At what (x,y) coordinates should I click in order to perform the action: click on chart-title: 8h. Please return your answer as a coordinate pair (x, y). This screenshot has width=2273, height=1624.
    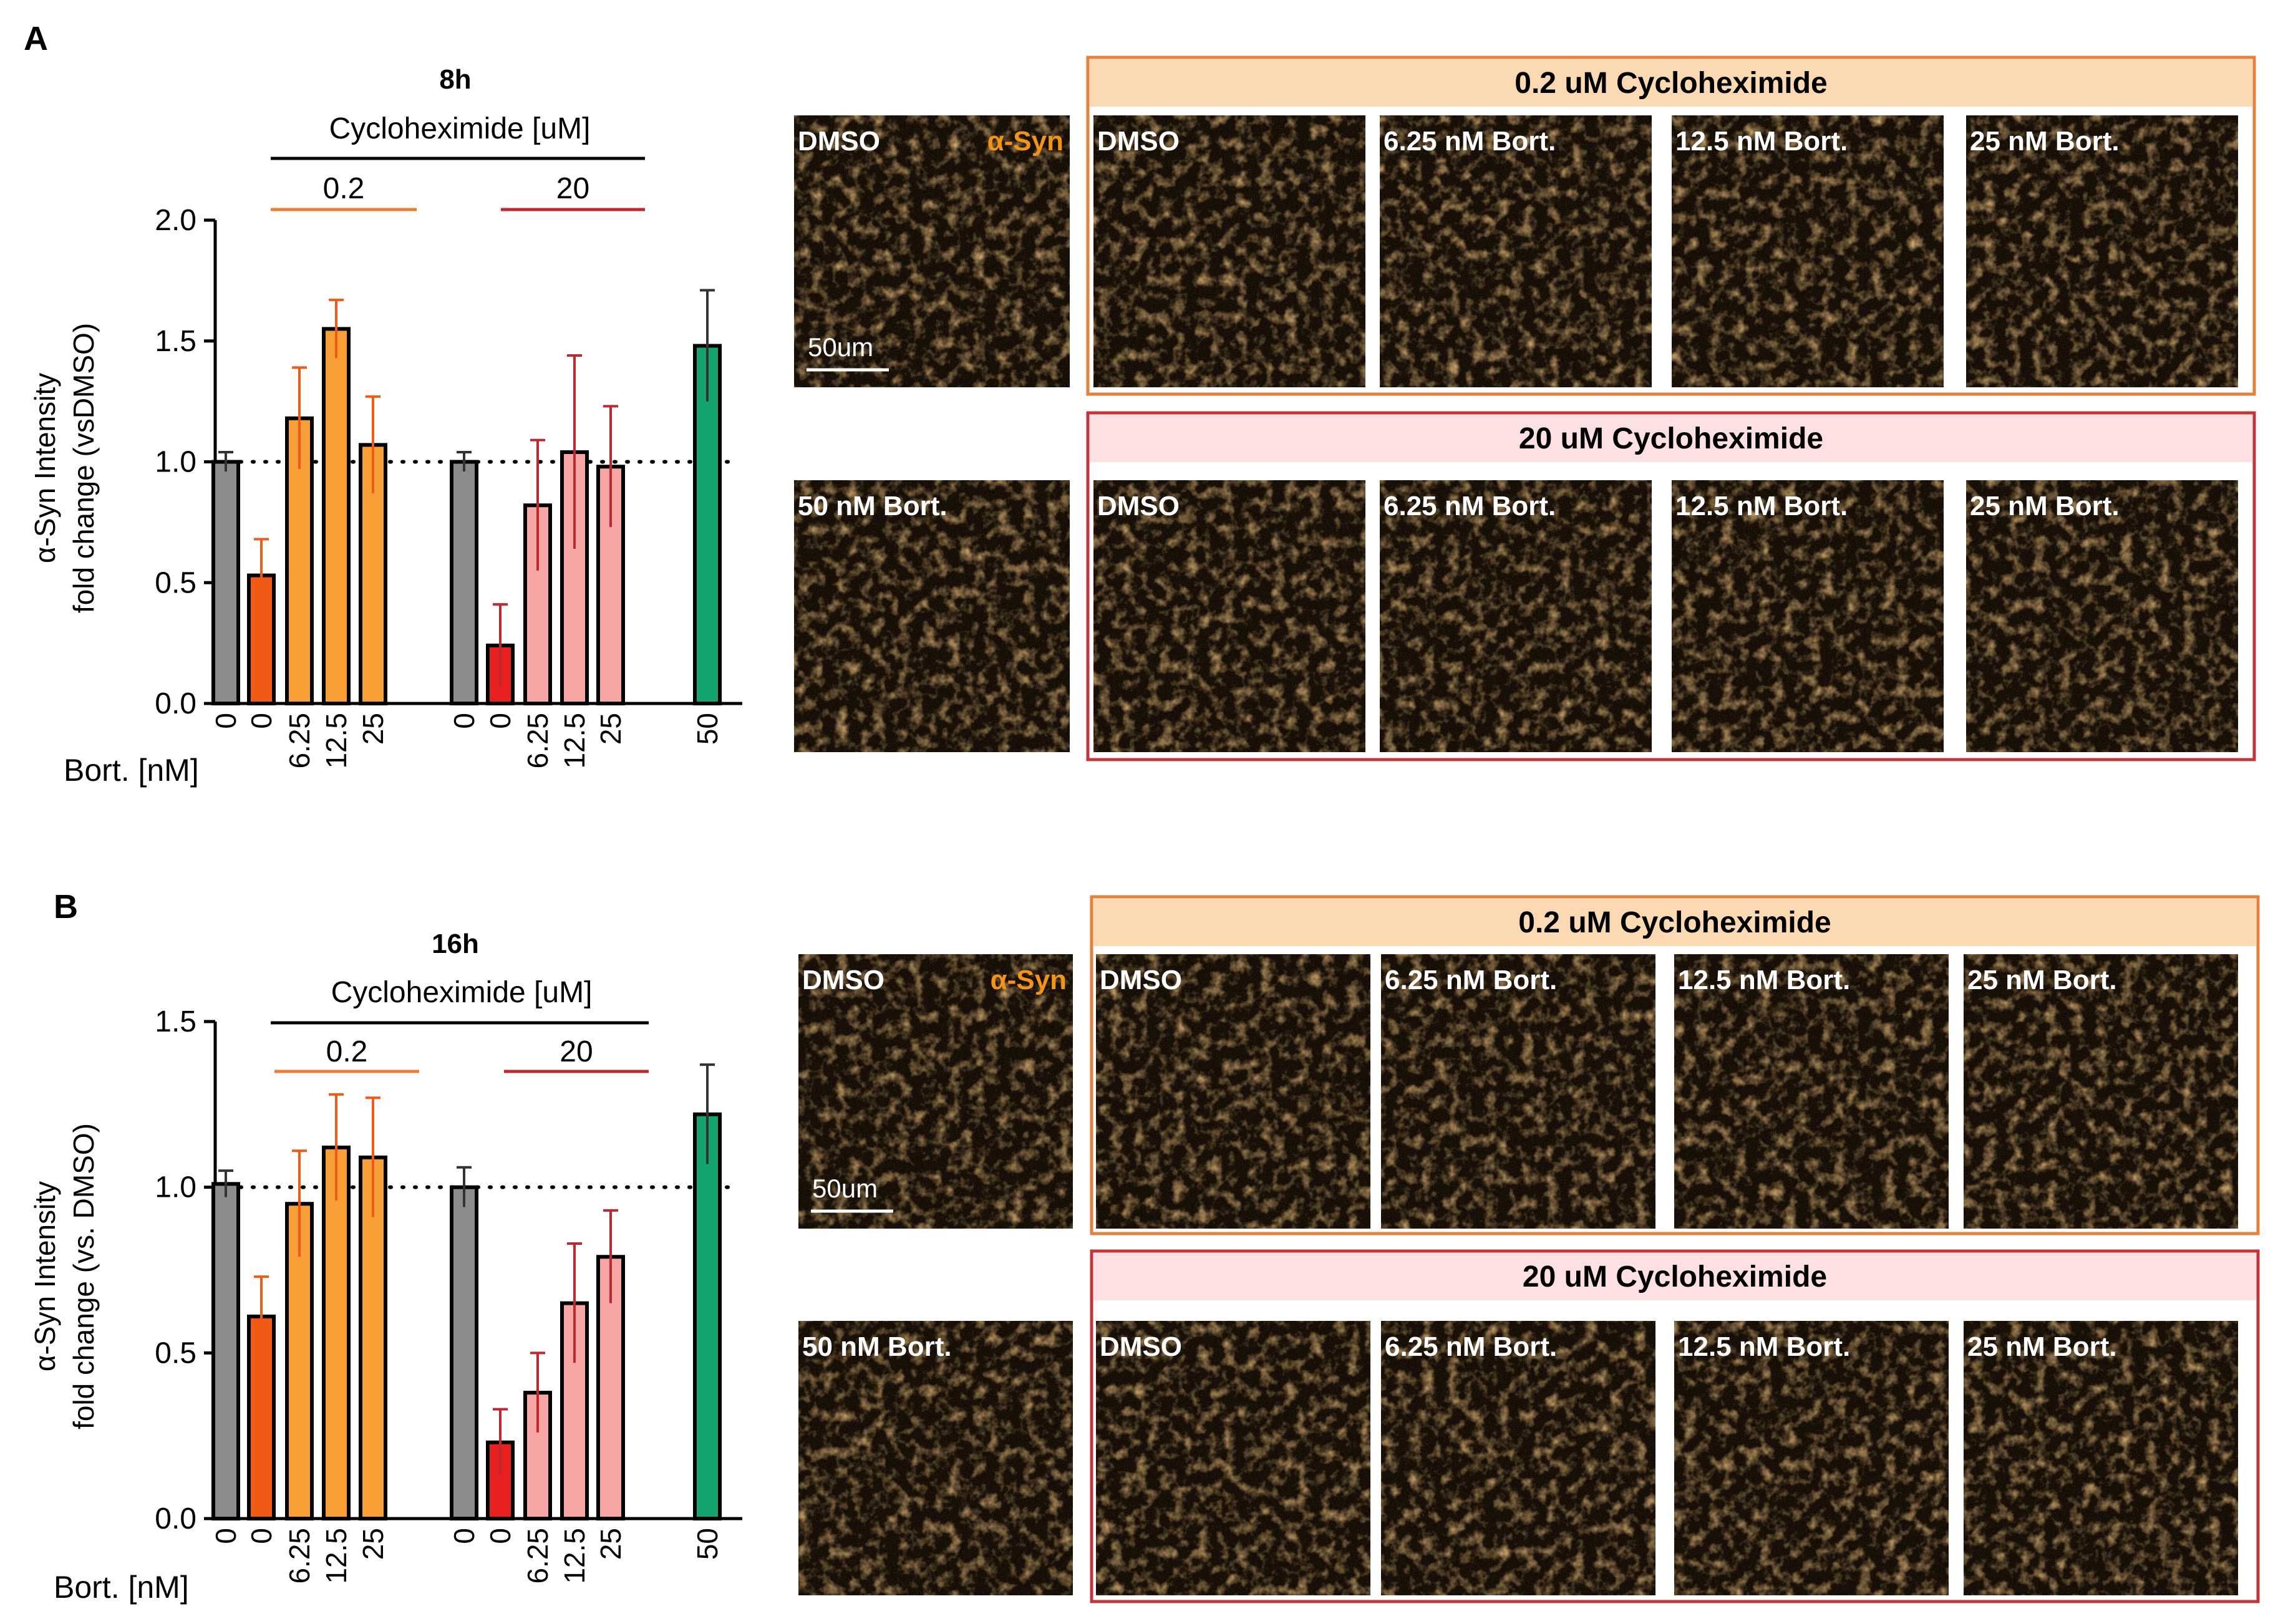
    Looking at the image, I should click on (455, 79).